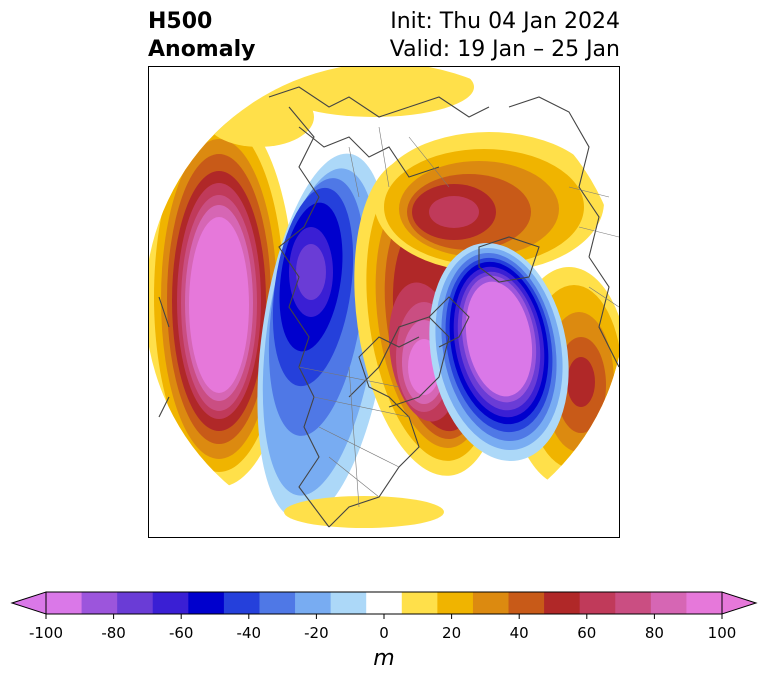 Image resolution: width=768 pixels, height=684 pixels. I want to click on colorbar-units: m, so click(384, 658).